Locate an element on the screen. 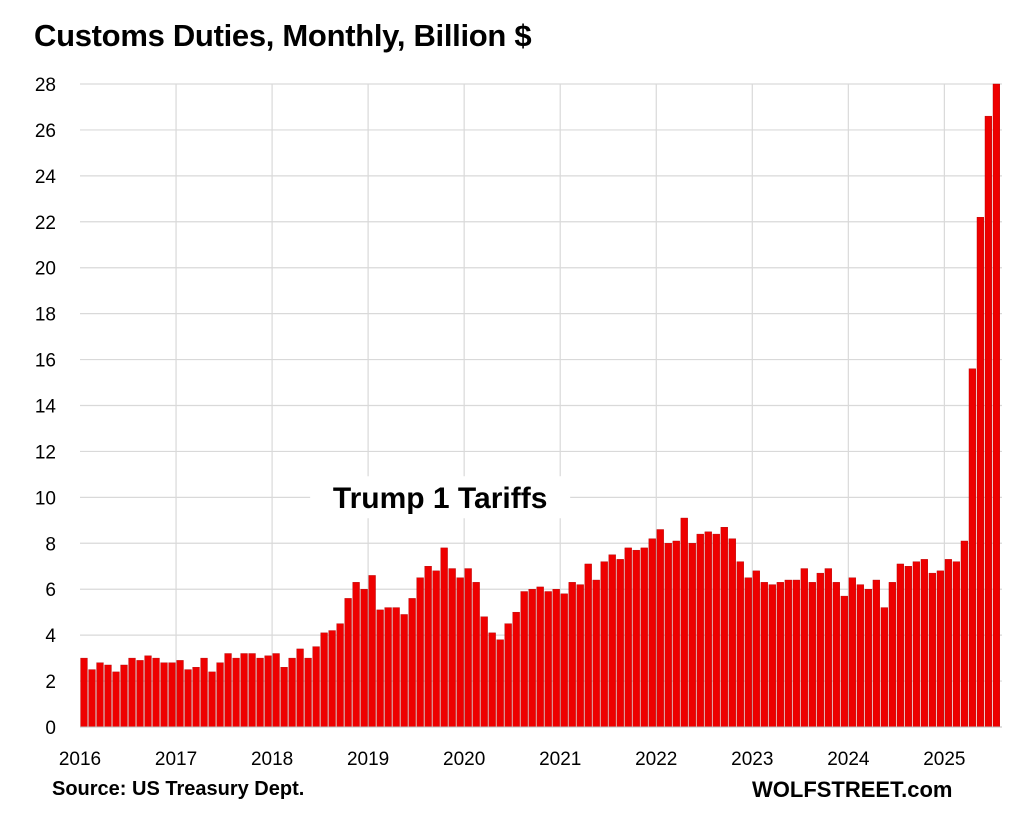 Image resolution: width=1010 pixels, height=818 pixels. x-tick-label: 2017 is located at coordinates (176, 759).